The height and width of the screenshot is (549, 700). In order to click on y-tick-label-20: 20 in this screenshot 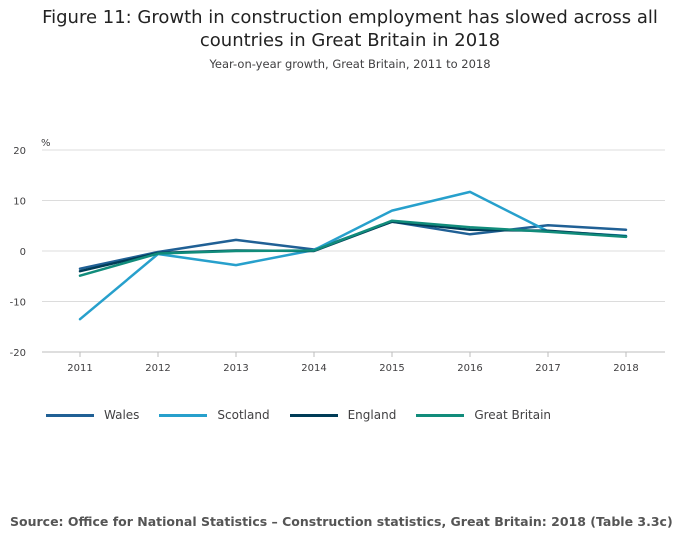, I will do `click(19, 151)`.